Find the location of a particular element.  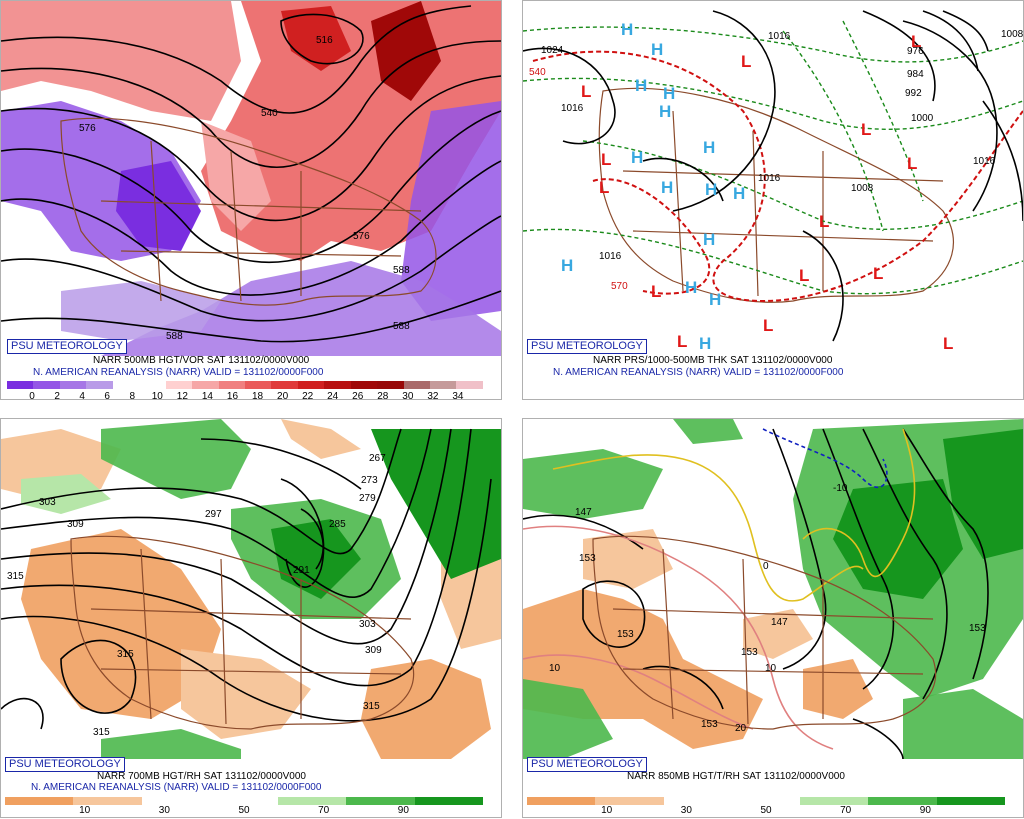

colorbar-label: 90 is located at coordinates (403, 810).